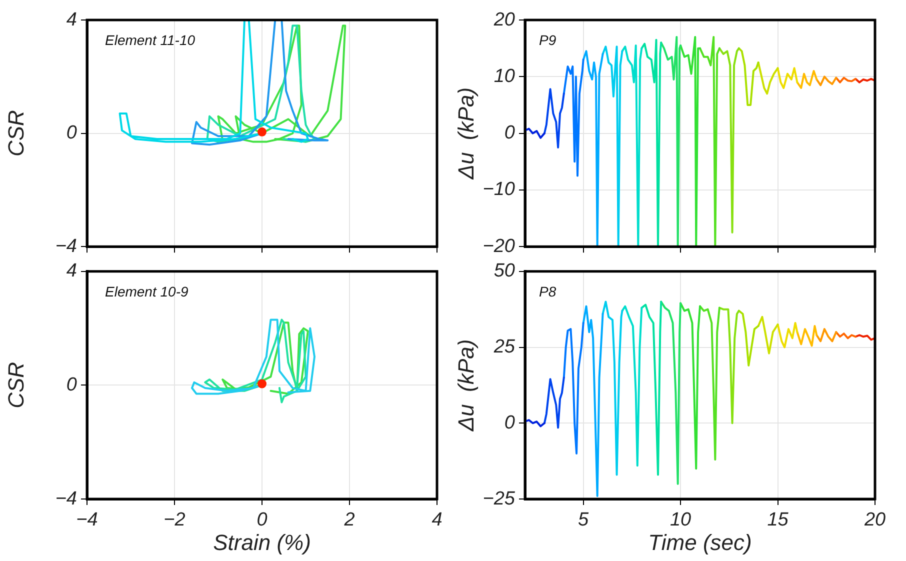  I want to click on annotation: P9, so click(547, 40).